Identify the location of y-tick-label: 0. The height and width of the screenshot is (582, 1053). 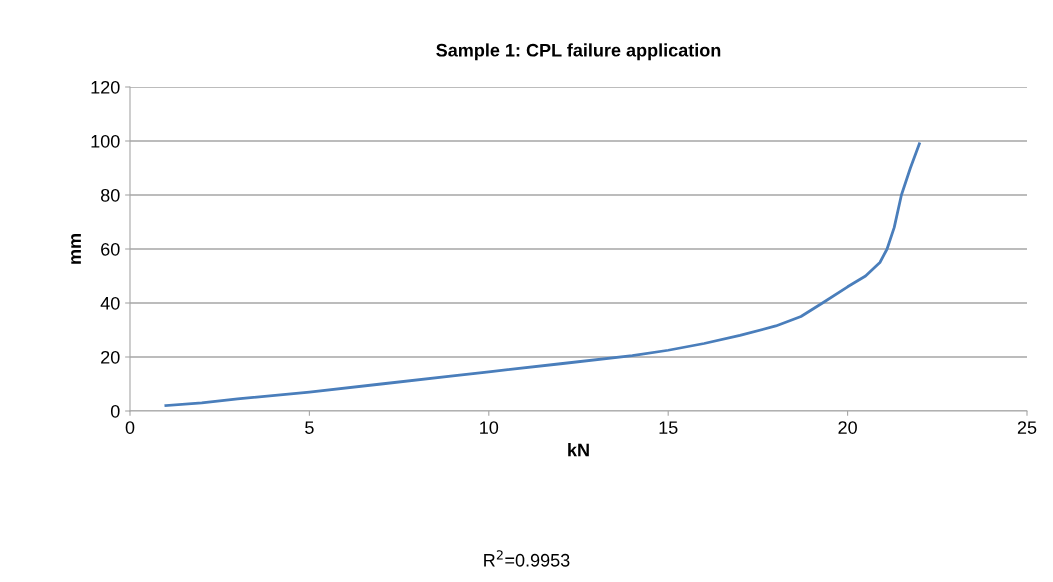
(115, 411).